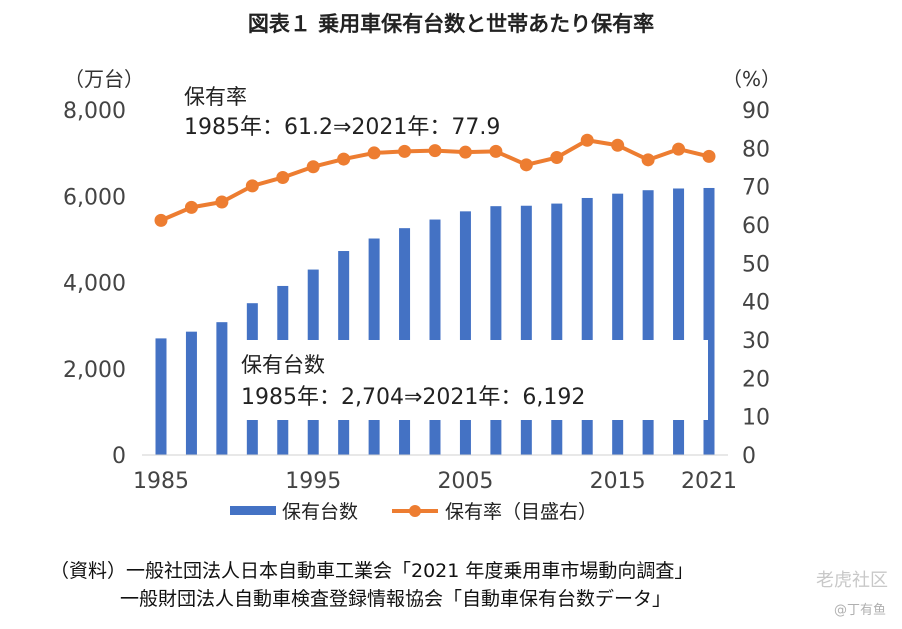 The height and width of the screenshot is (629, 902). I want to click on rate-point-1985, so click(161, 220).